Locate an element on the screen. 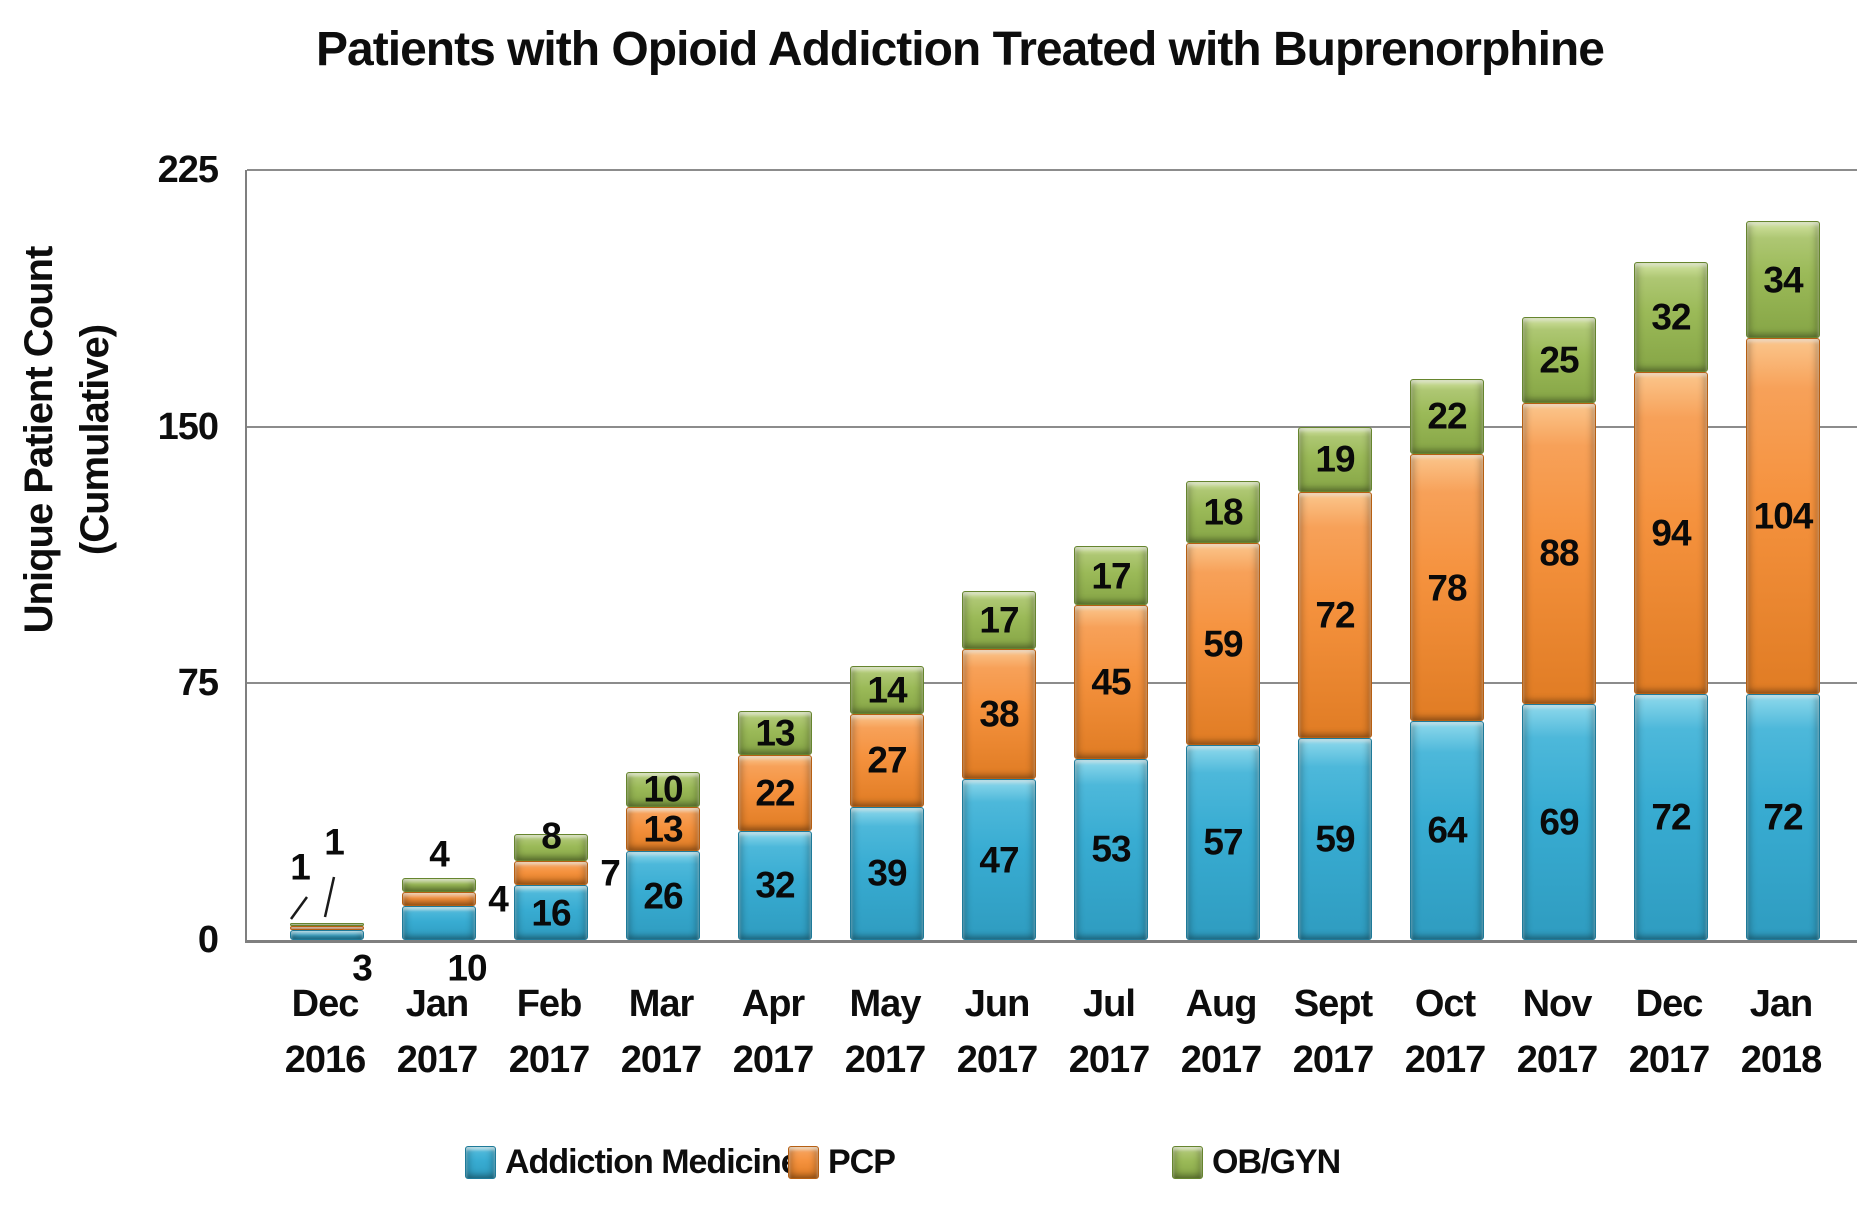 The width and height of the screenshot is (1860, 1216). value-label: 94 is located at coordinates (1671, 533).